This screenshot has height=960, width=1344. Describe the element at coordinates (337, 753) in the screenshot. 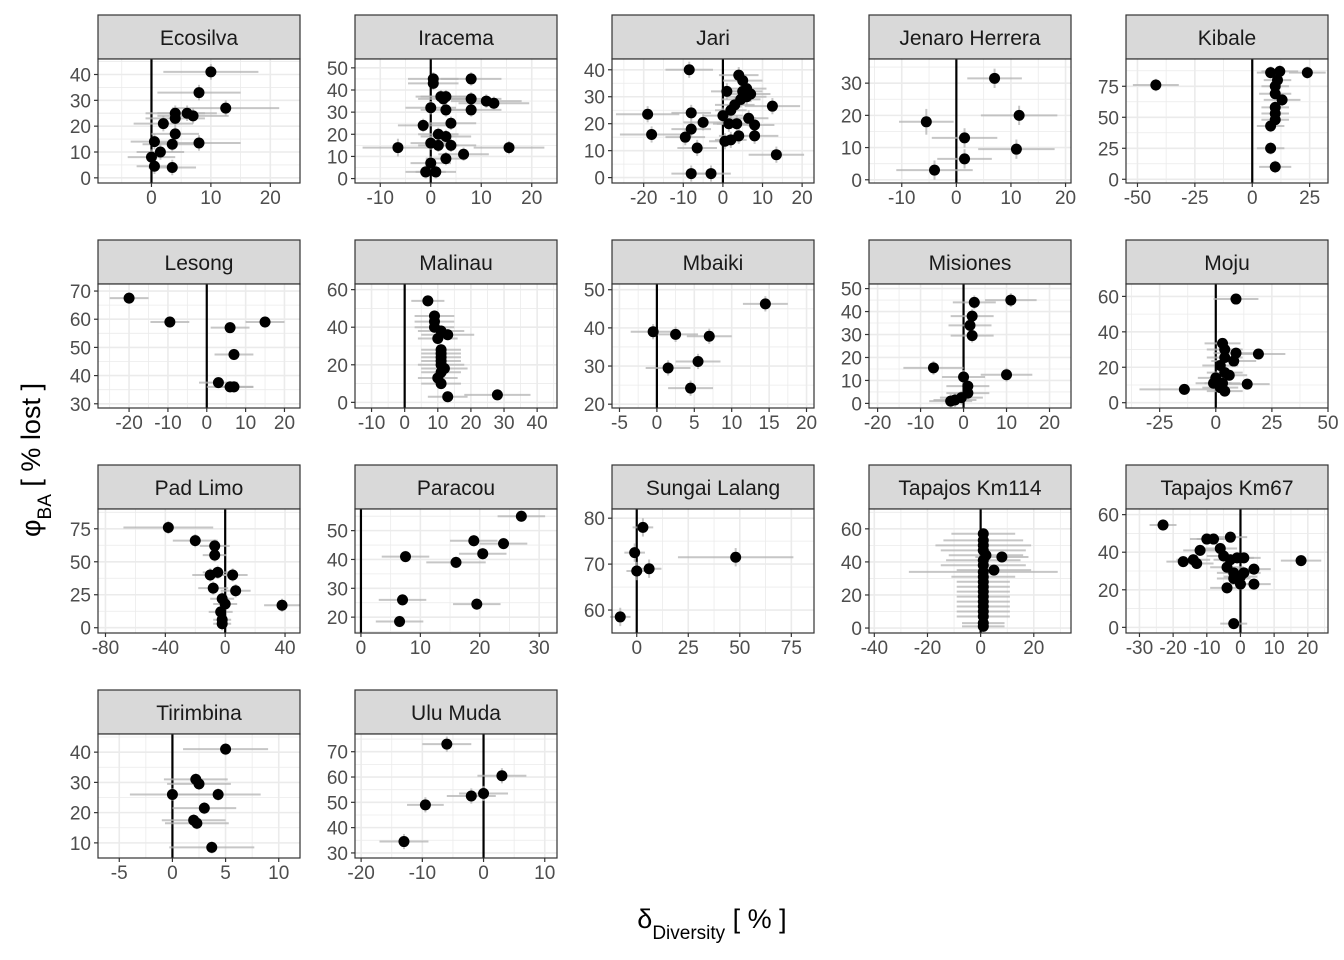

I see `y-tick-label: 70` at that location.